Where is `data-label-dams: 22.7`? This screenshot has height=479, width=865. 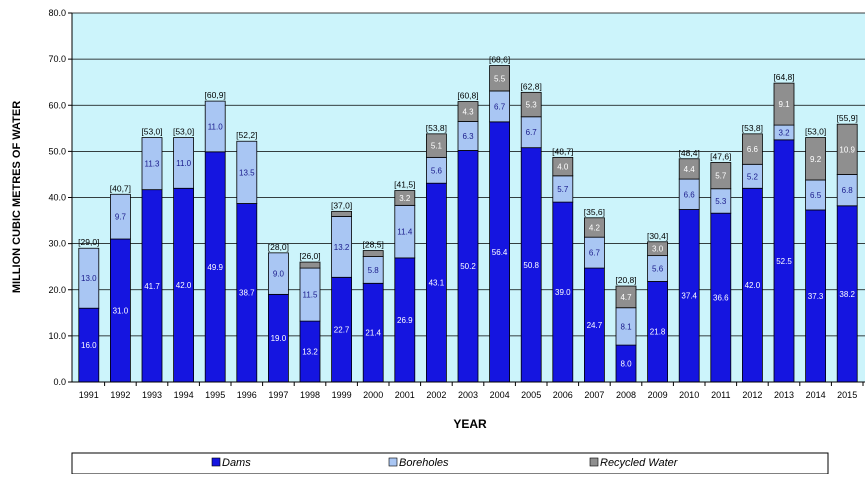
data-label-dams: 22.7 is located at coordinates (342, 330).